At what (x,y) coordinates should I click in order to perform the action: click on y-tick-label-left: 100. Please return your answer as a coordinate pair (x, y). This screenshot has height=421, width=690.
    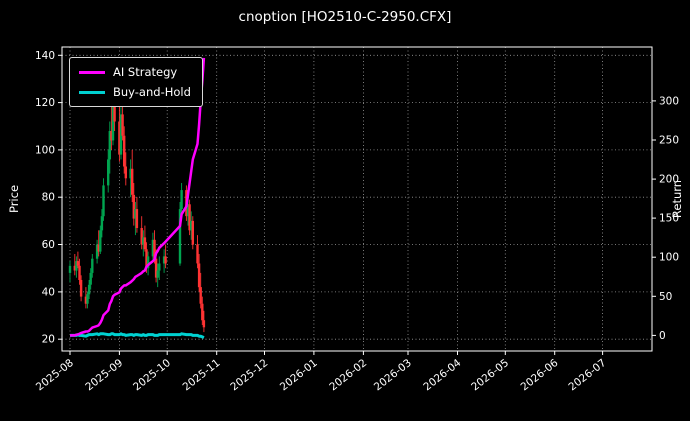
    Looking at the image, I should click on (45, 150).